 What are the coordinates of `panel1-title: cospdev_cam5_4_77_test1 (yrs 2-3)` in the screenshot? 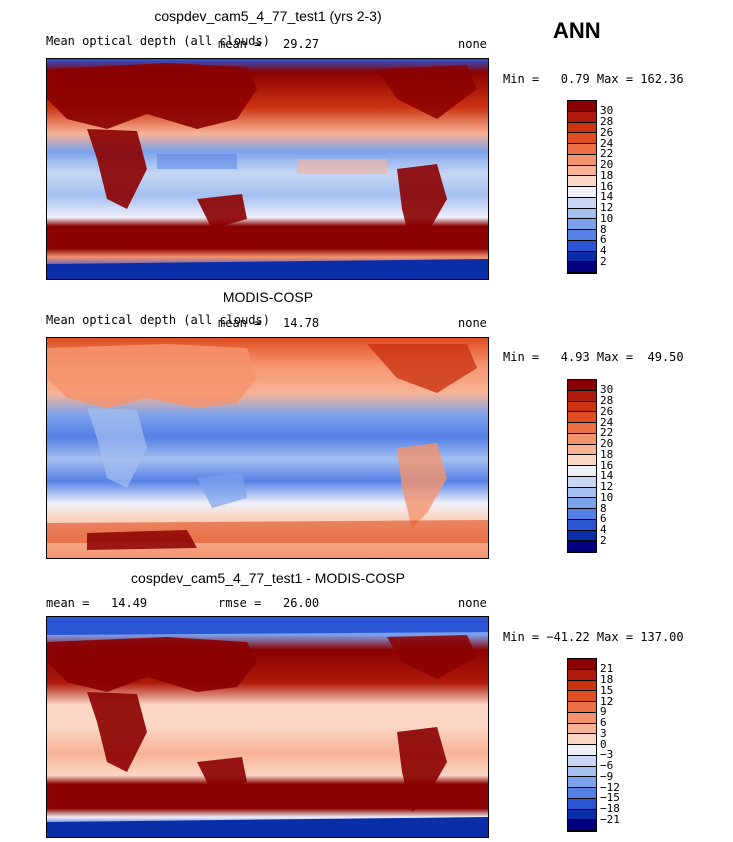 It's located at (268, 16).